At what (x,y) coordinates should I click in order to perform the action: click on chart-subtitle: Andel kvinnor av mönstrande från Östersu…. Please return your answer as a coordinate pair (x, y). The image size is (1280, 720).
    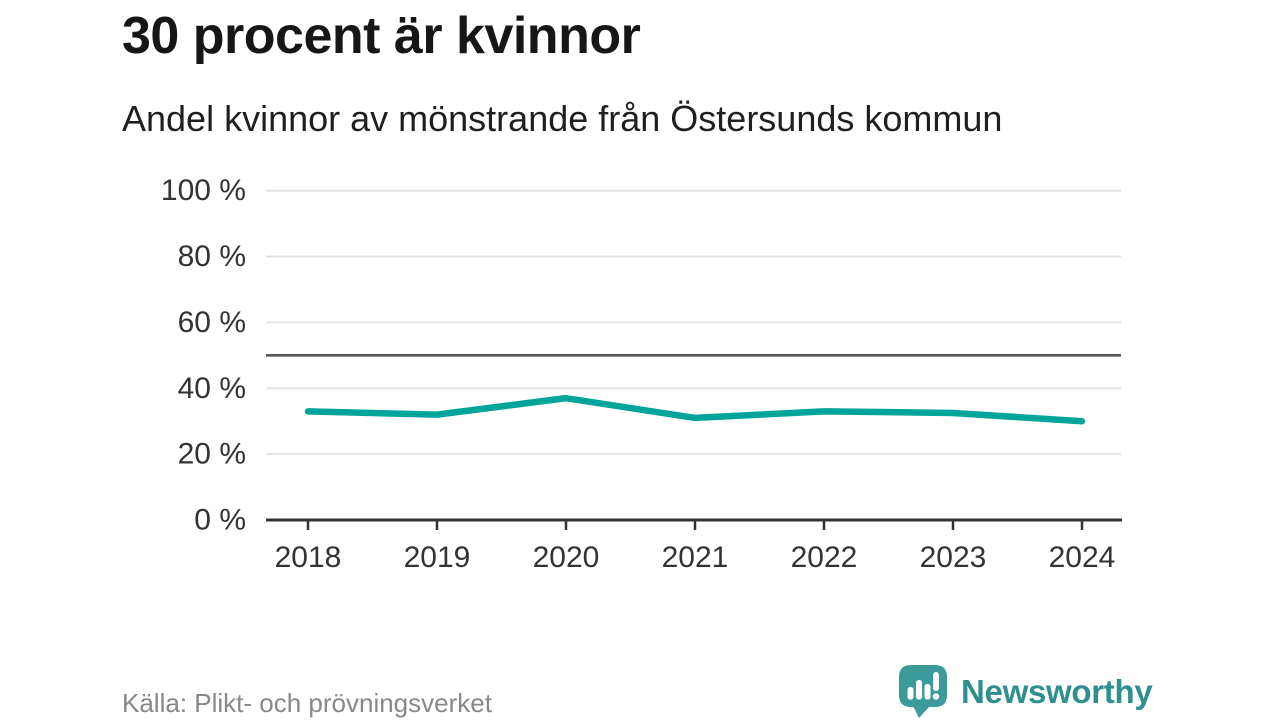
    Looking at the image, I should click on (562, 118).